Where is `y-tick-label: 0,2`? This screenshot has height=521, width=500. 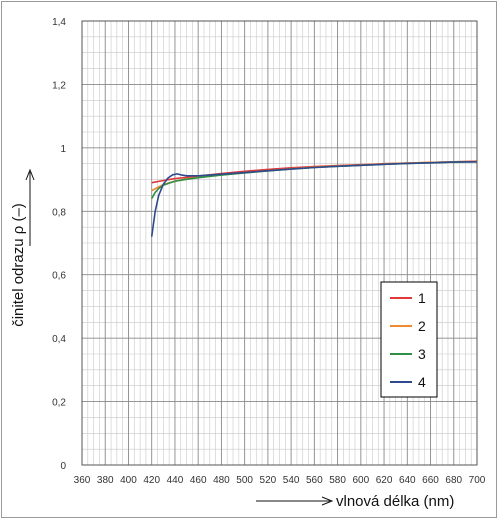 y-tick-label: 0,2 is located at coordinates (59, 403).